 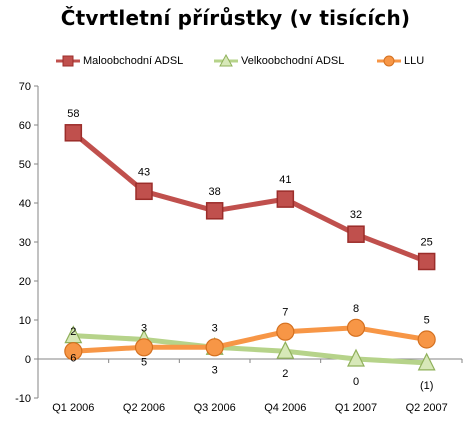 I want to click on data-label: 7, so click(x=285, y=313).